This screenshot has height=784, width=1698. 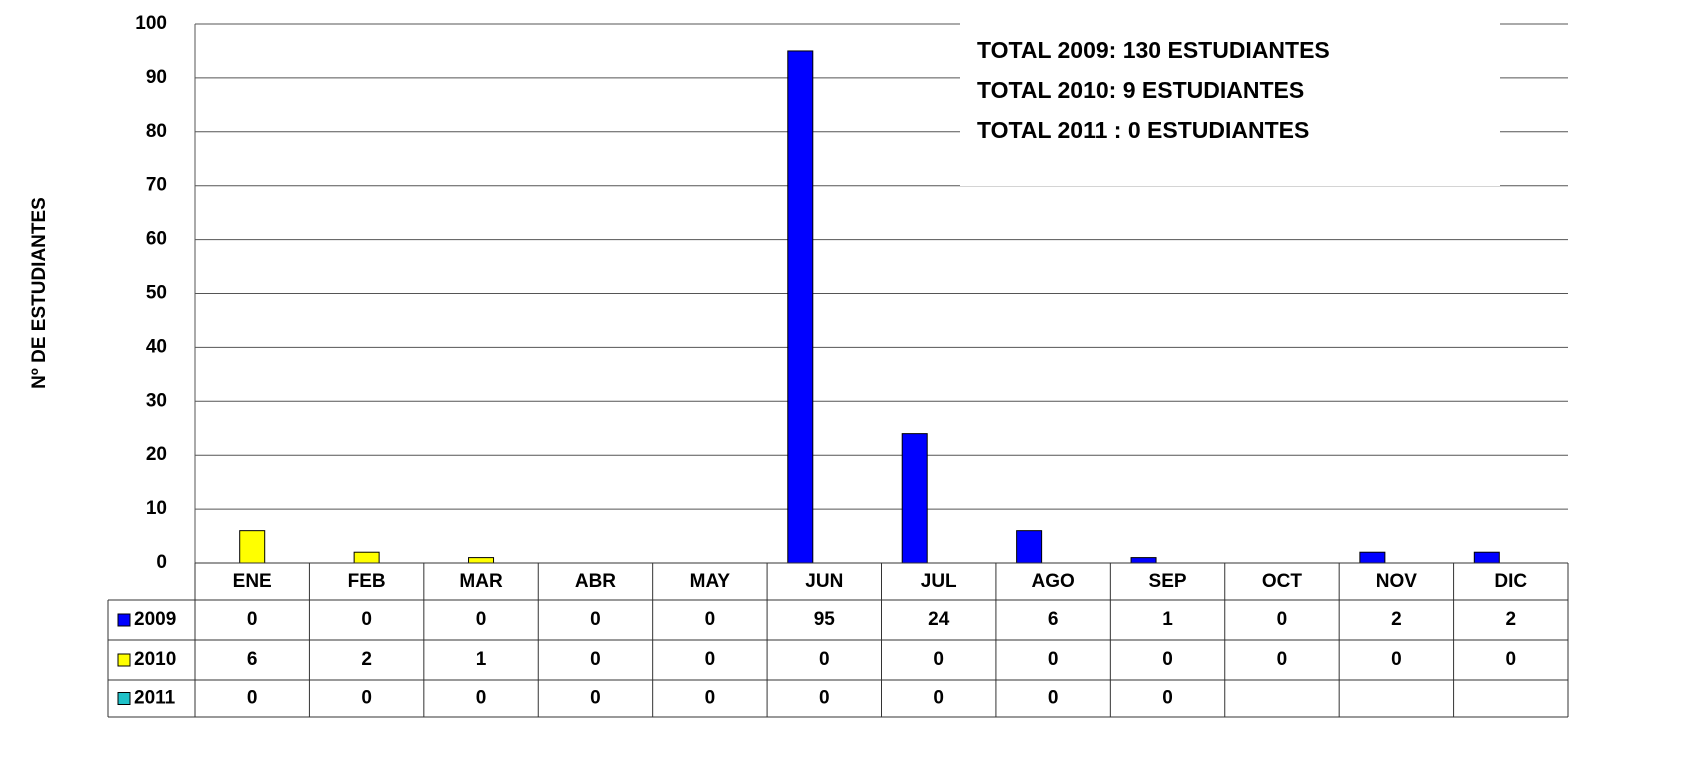 I want to click on y-axis-label: Nº DE ESTUDIANTES, so click(x=39, y=293).